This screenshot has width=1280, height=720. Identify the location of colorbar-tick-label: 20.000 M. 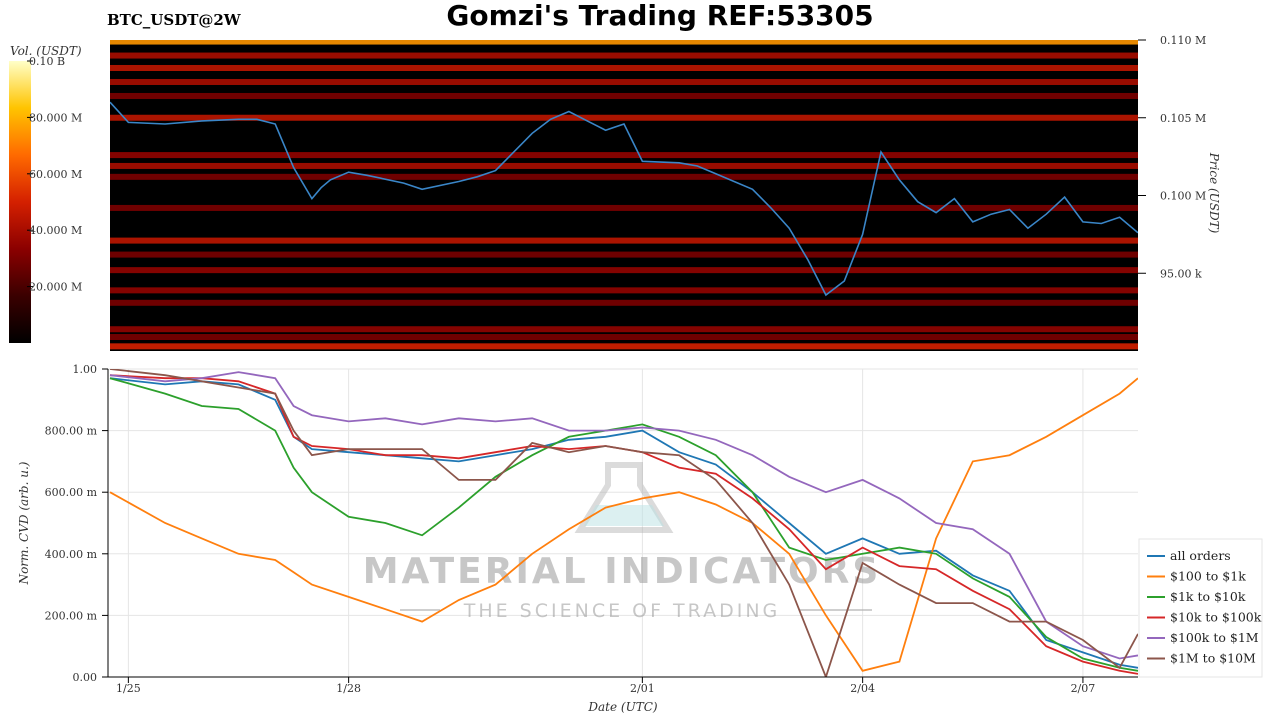
(55, 287).